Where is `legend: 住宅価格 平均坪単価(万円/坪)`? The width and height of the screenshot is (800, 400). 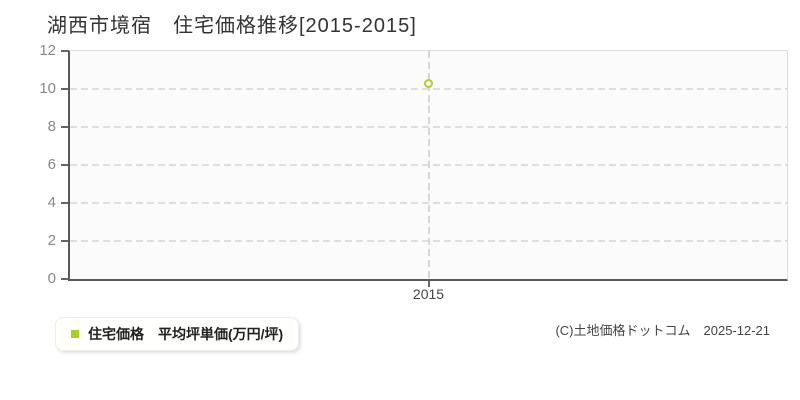
legend: 住宅価格 平均坪単価(万円/坪) is located at coordinates (177, 334).